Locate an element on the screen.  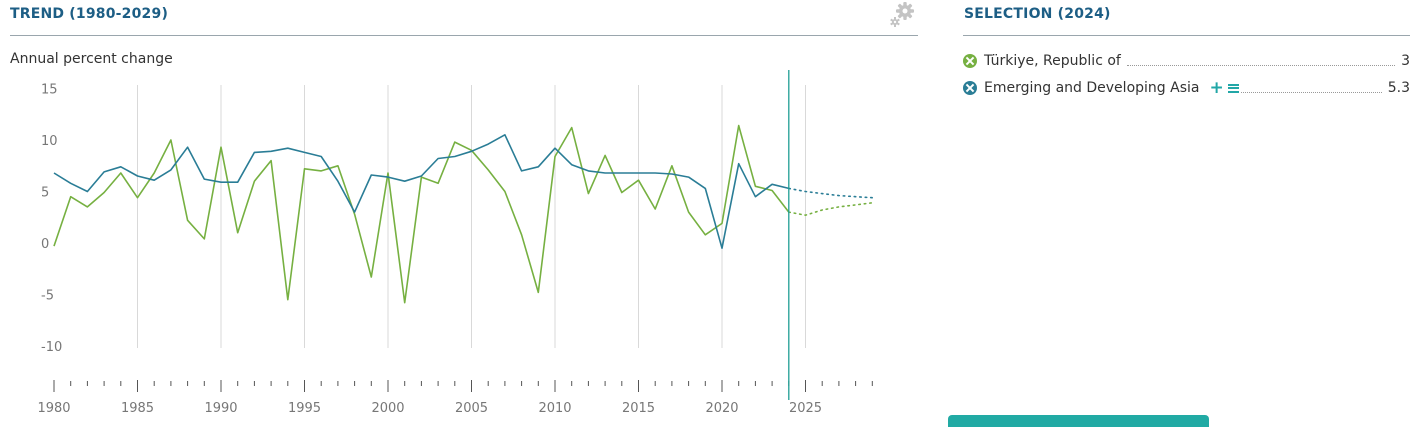
selection-row-turkiye: Türkiye, Republic of 3 is located at coordinates (1186, 61).